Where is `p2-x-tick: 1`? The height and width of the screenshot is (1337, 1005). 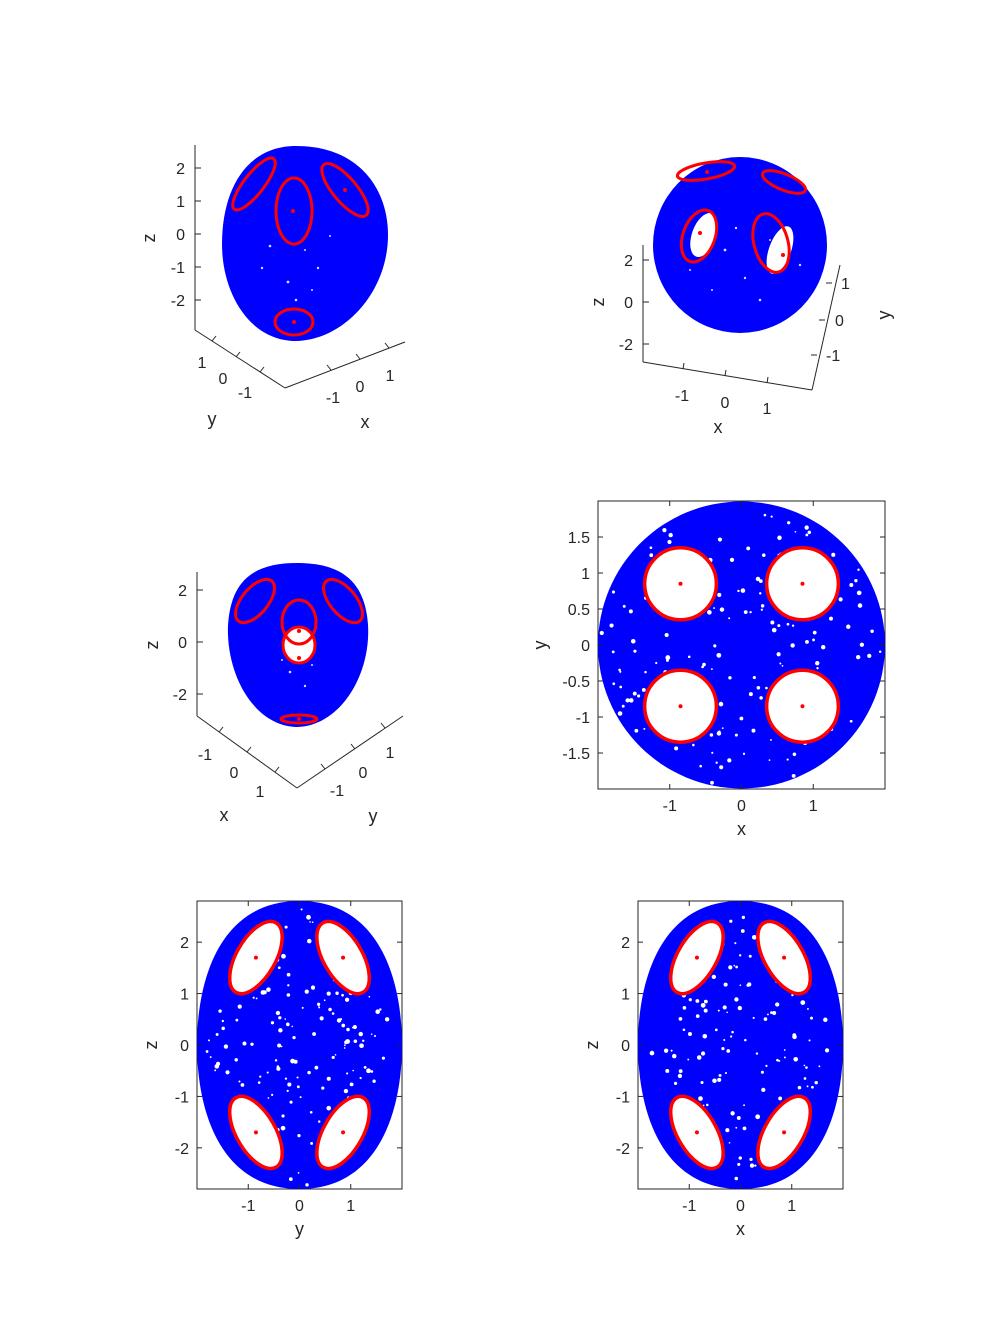
p2-x-tick: 1 is located at coordinates (767, 409).